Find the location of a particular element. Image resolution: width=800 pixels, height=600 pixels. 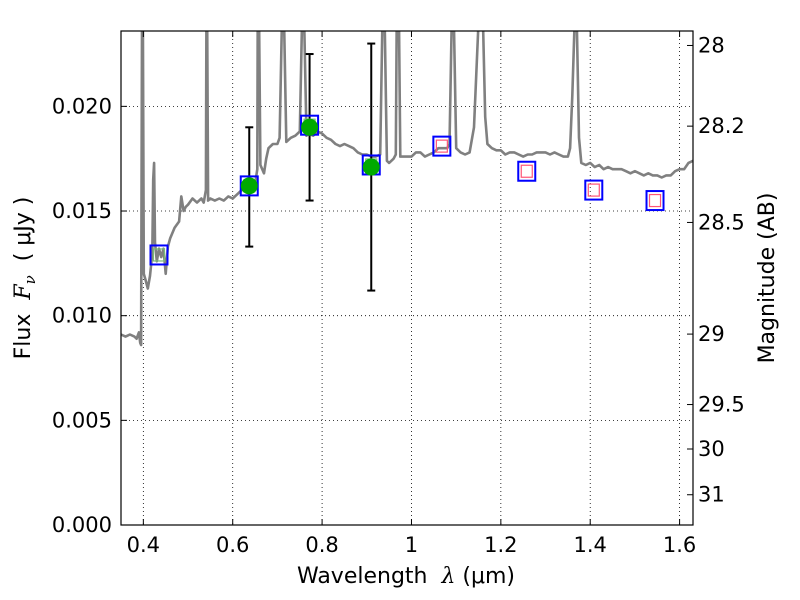

y-axis-label: Flux Fν ( μJy ) is located at coordinates (25, 278).